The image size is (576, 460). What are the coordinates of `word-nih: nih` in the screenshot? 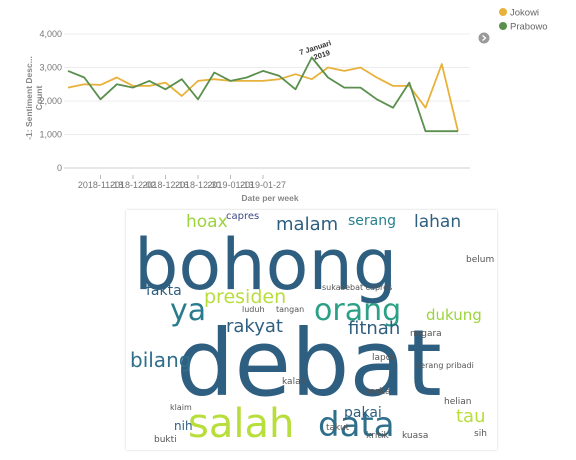 It's located at (183, 426).